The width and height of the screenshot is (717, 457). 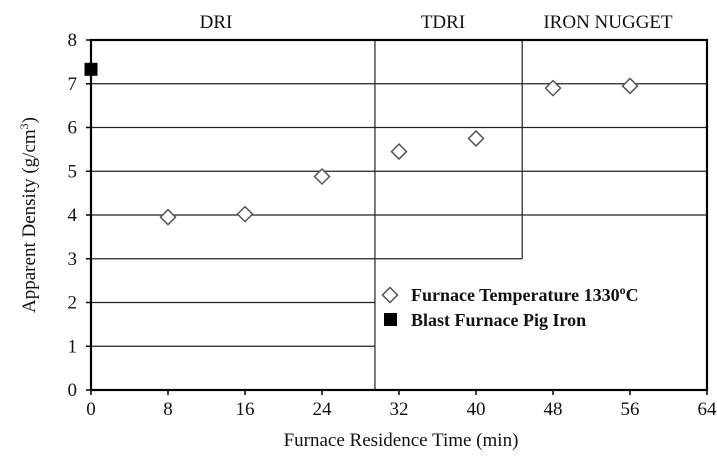 I want to click on y-axis-title: Apparent Density (g/cm3), so click(x=28, y=215).